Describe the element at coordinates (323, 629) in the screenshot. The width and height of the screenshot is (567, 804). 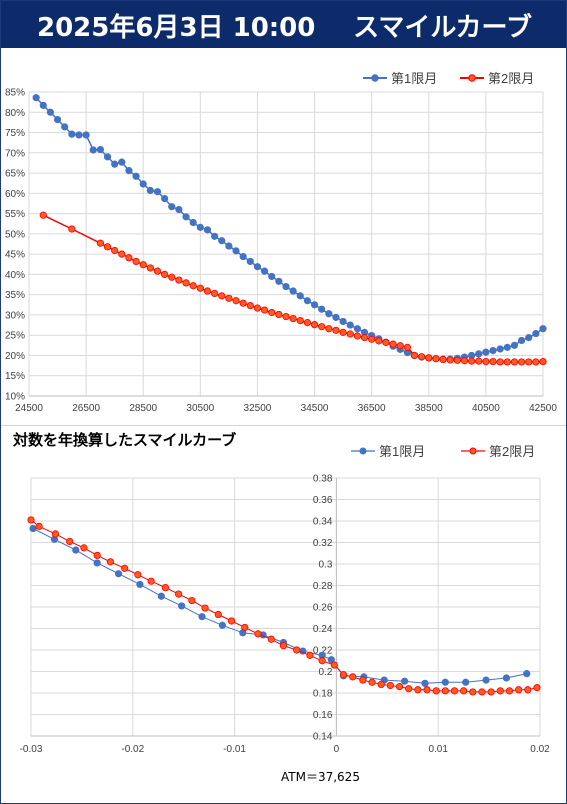
I see `chart2-y-tick-label: 0.24` at that location.